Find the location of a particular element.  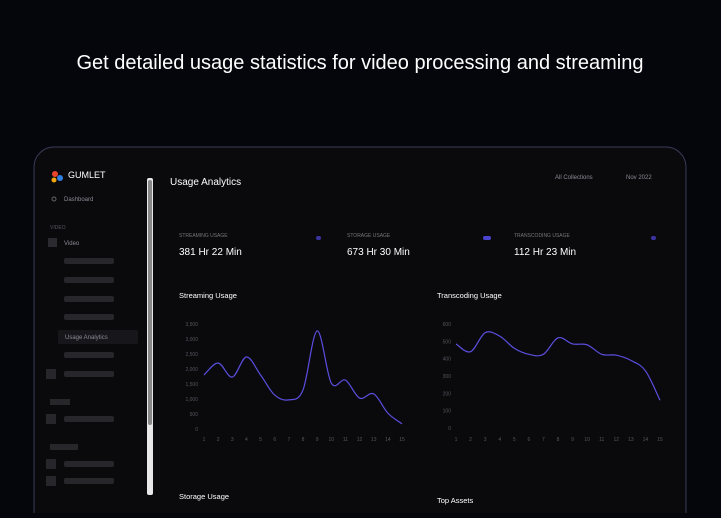

nav-video: Video is located at coordinates (72, 244).